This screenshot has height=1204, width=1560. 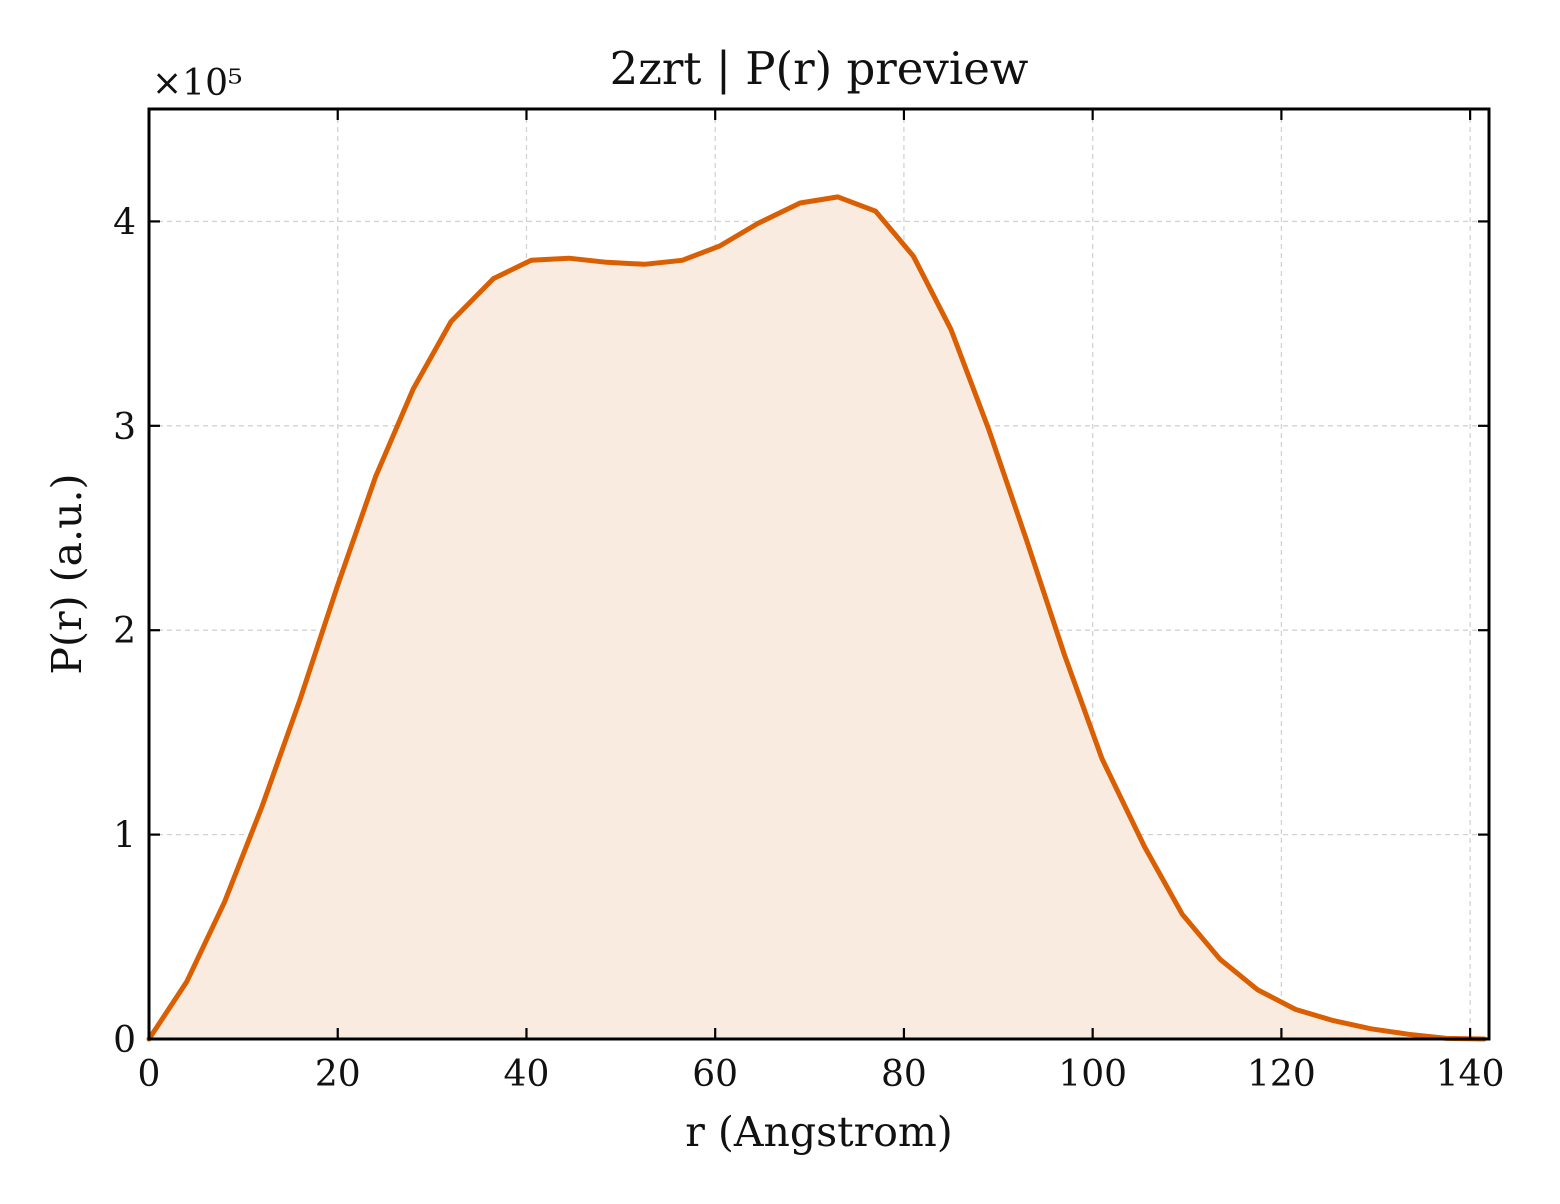 What do you see at coordinates (819, 1132) in the screenshot?
I see `x-axis-label: r (Angstrom)` at bounding box center [819, 1132].